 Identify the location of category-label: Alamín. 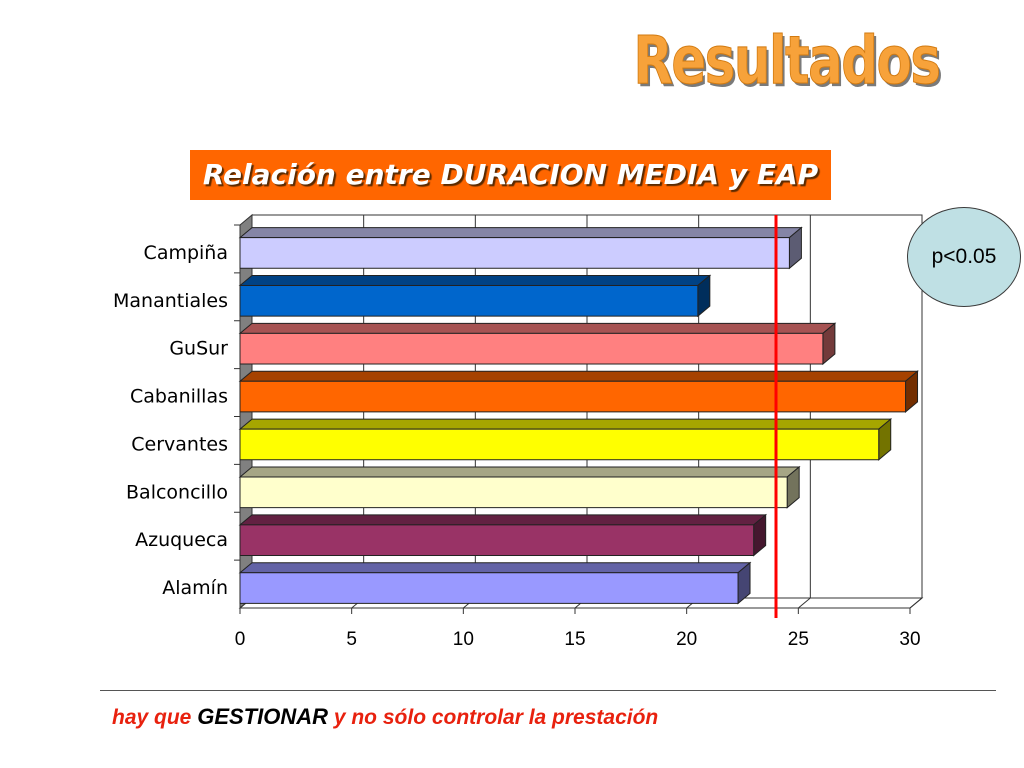
(195, 588).